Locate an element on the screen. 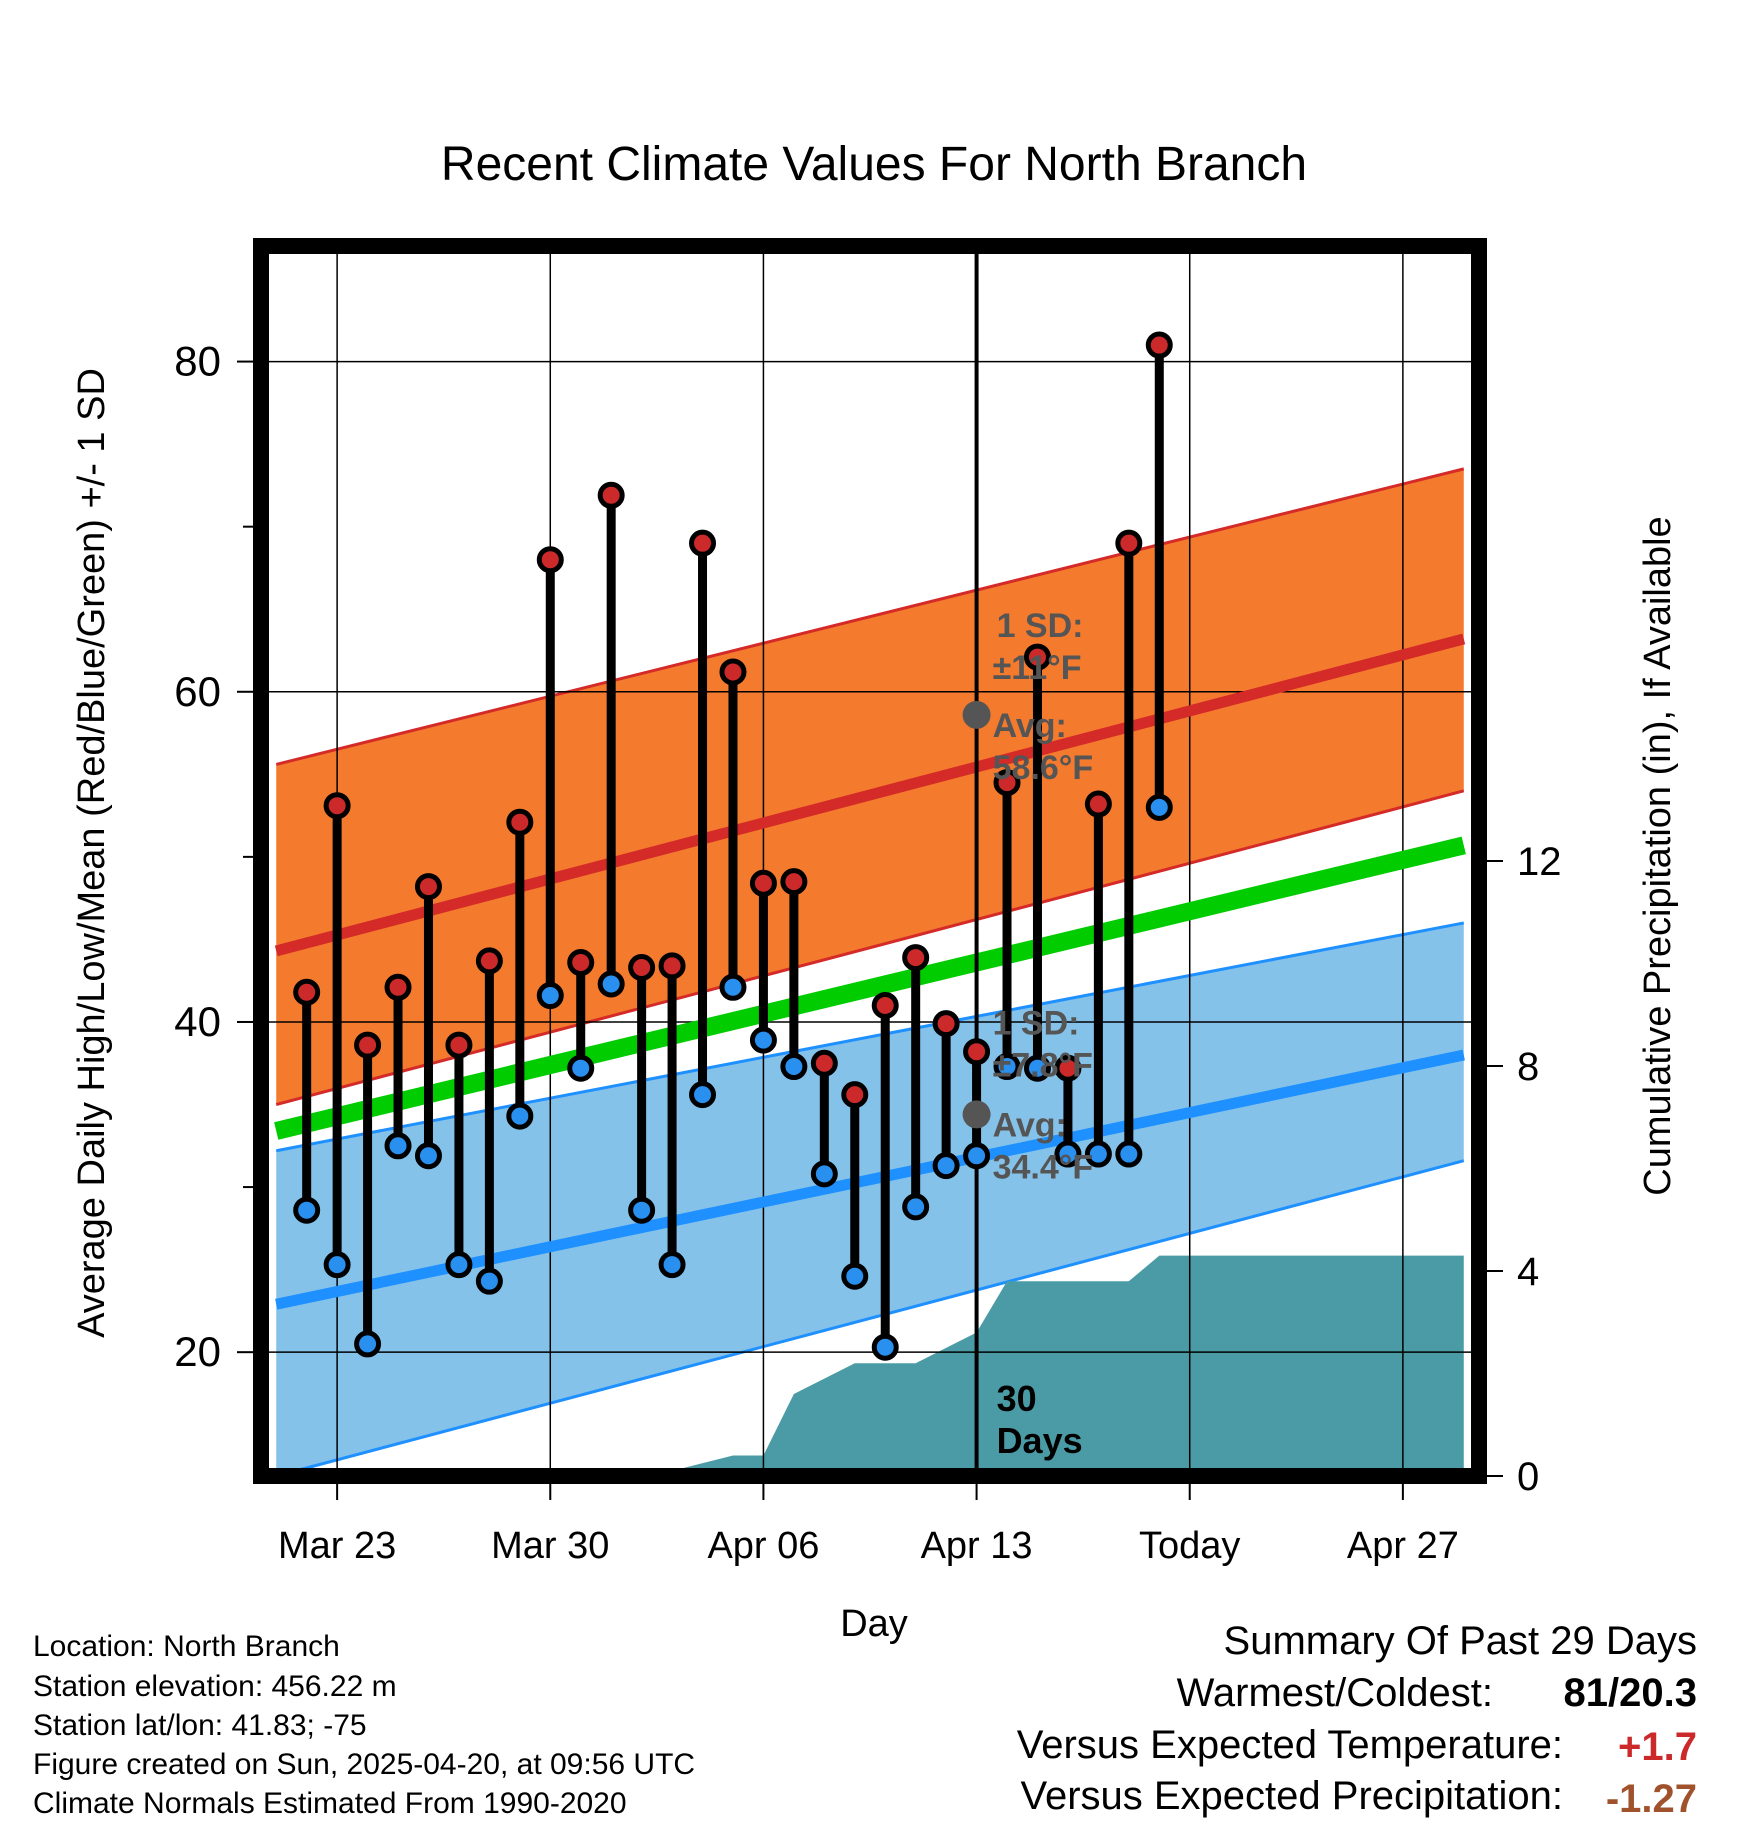 The image size is (1748, 1828). high-avg-label: Avg: is located at coordinates (1030, 726).